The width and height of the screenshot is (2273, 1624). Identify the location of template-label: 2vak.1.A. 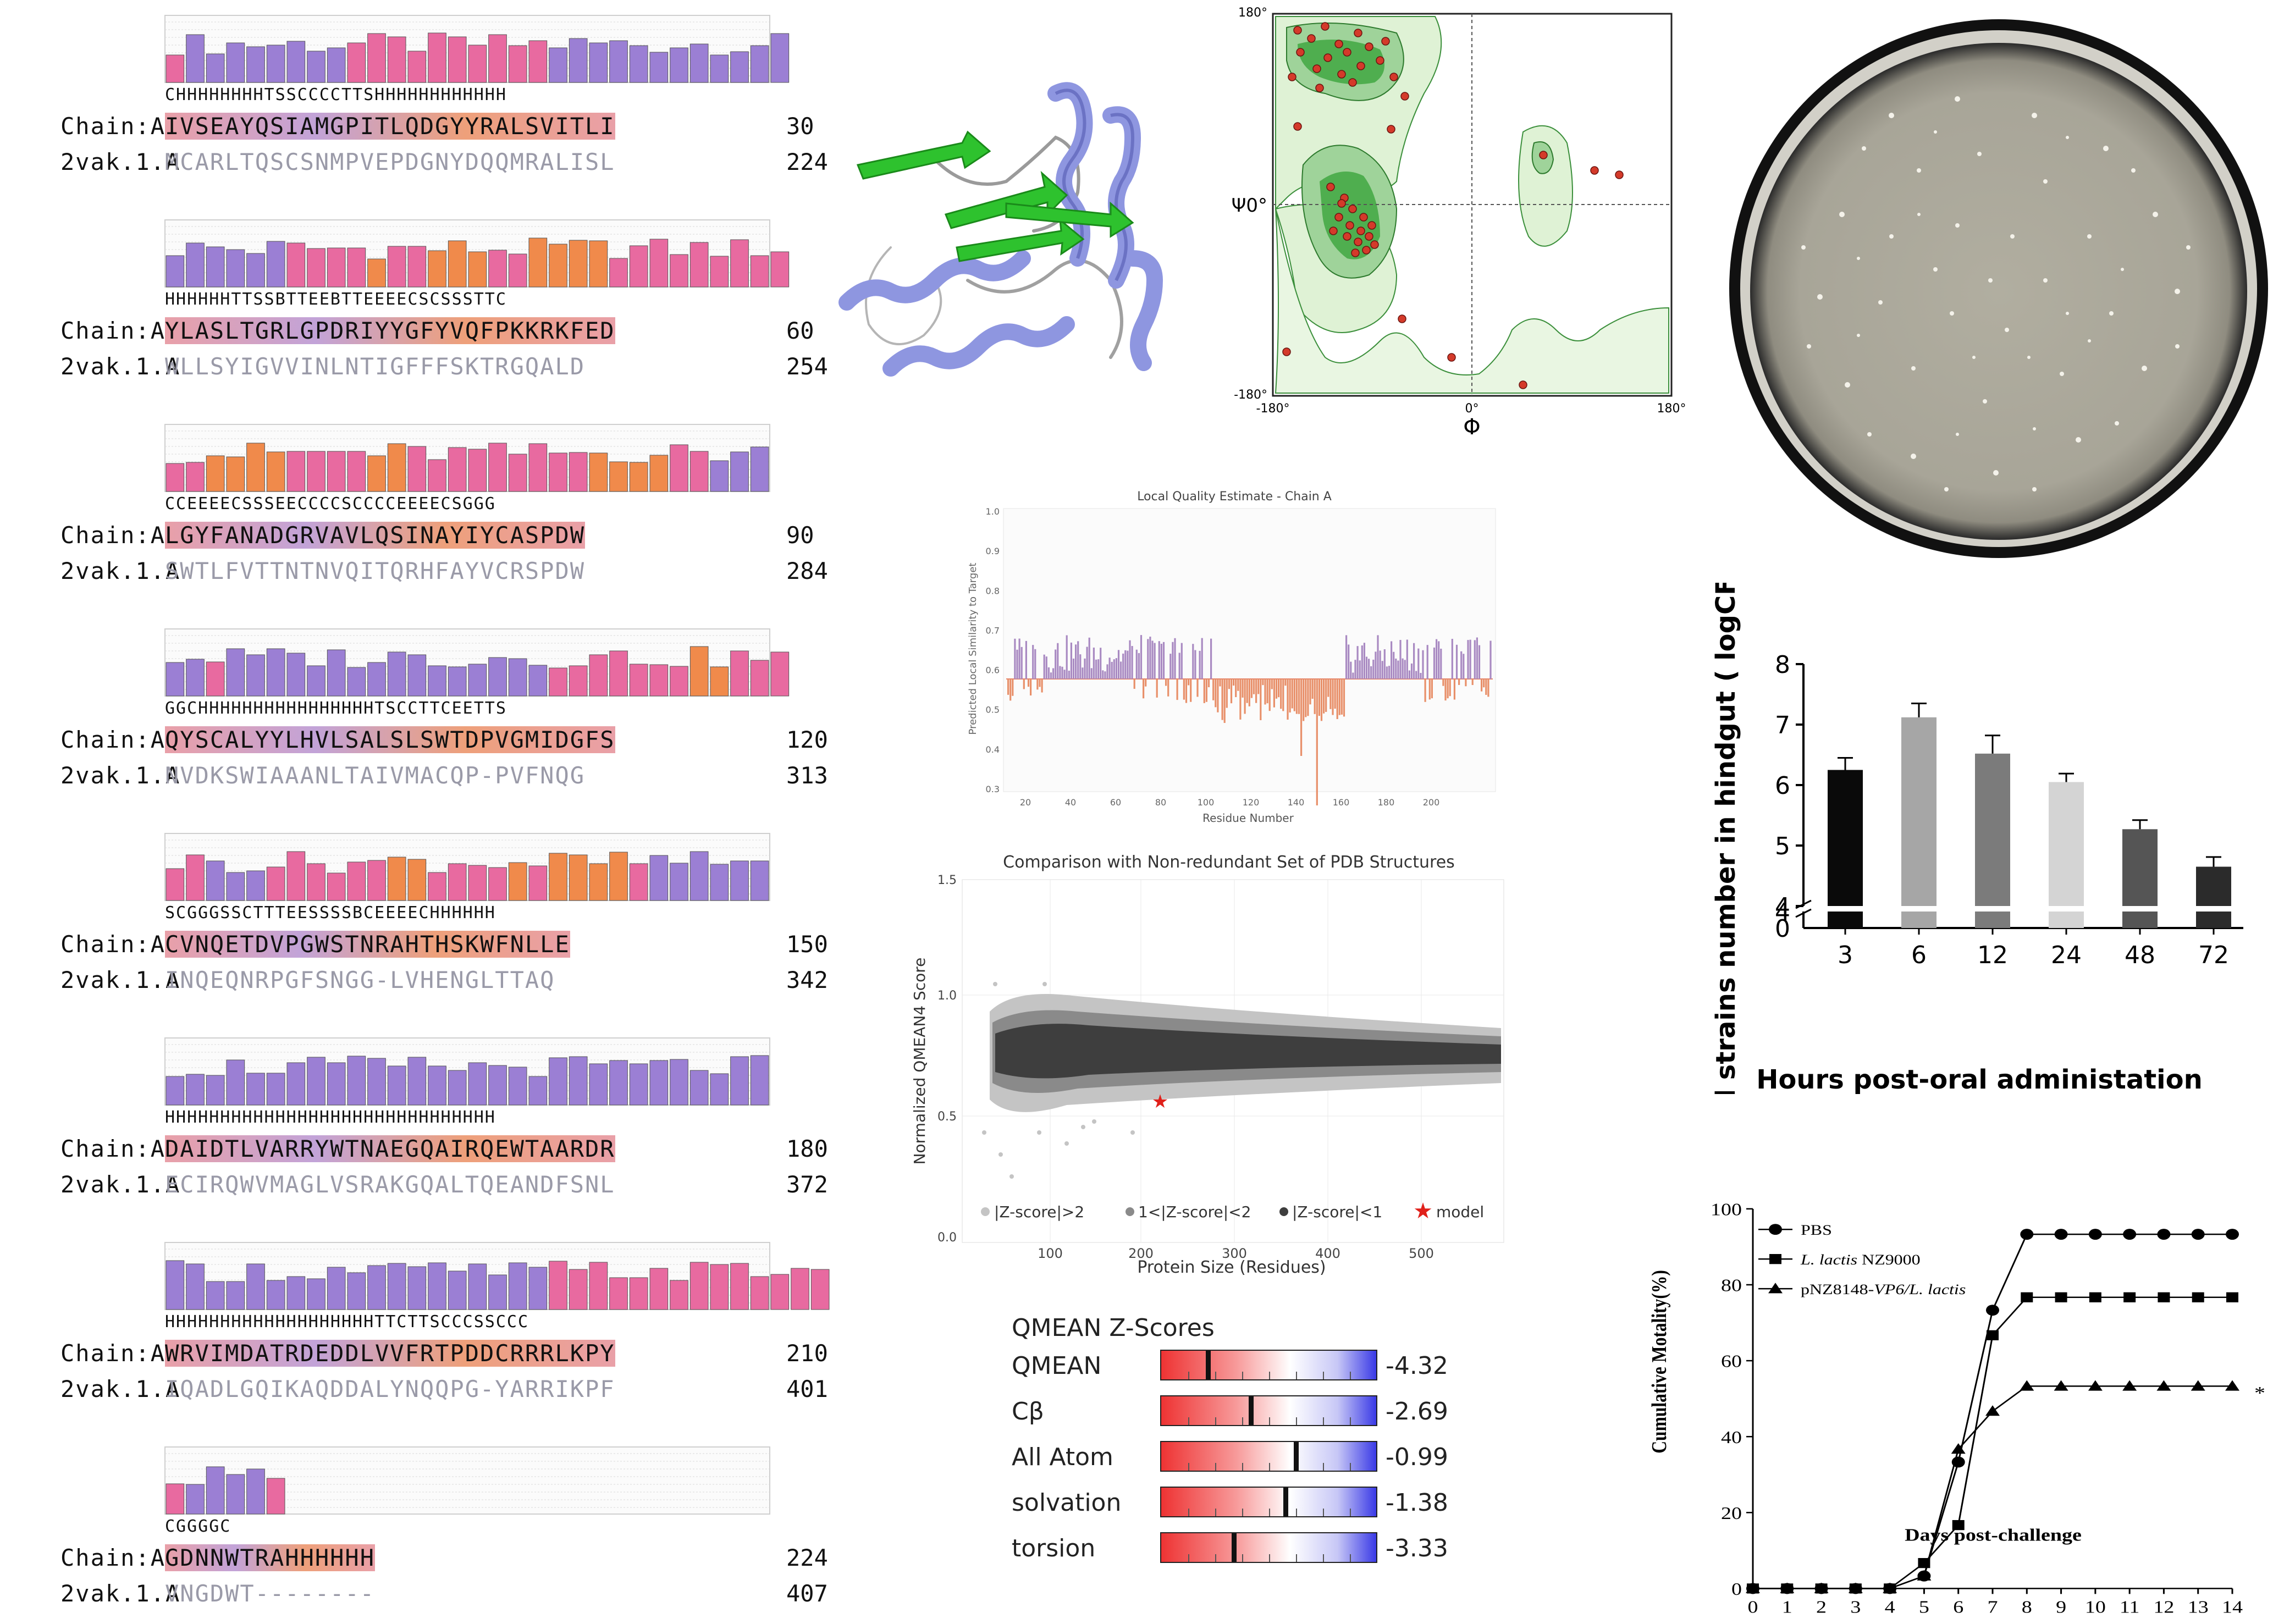
(120, 161).